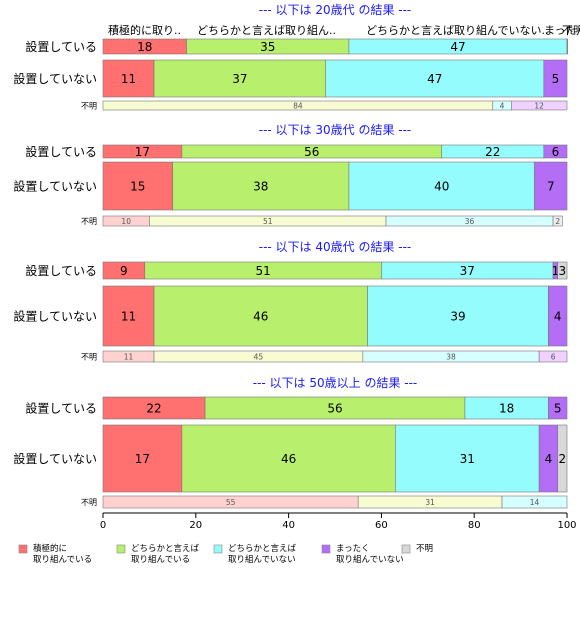 This screenshot has height=636, width=580. What do you see at coordinates (556, 79) in the screenshot?
I see `data-label: 5` at bounding box center [556, 79].